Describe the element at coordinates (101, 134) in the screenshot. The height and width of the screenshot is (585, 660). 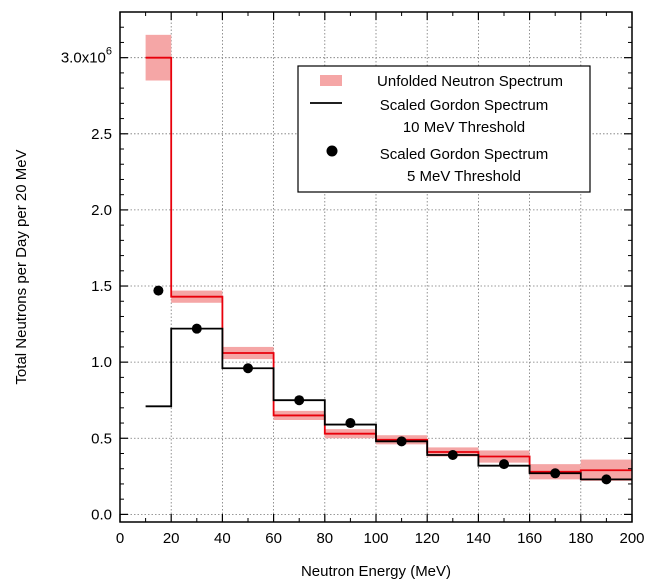
I see `y-tick-label: 2.5` at that location.